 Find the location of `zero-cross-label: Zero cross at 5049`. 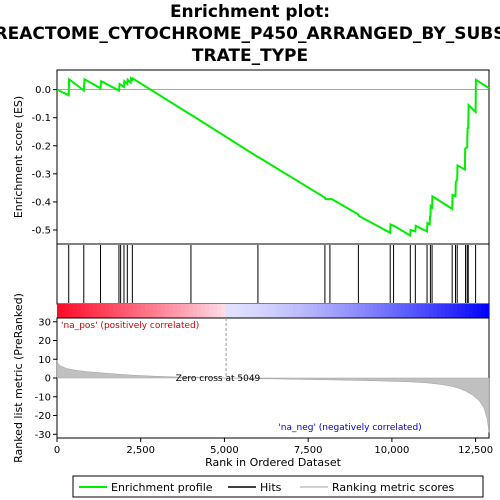

zero-cross-label: Zero cross at 5049 is located at coordinates (218, 379).